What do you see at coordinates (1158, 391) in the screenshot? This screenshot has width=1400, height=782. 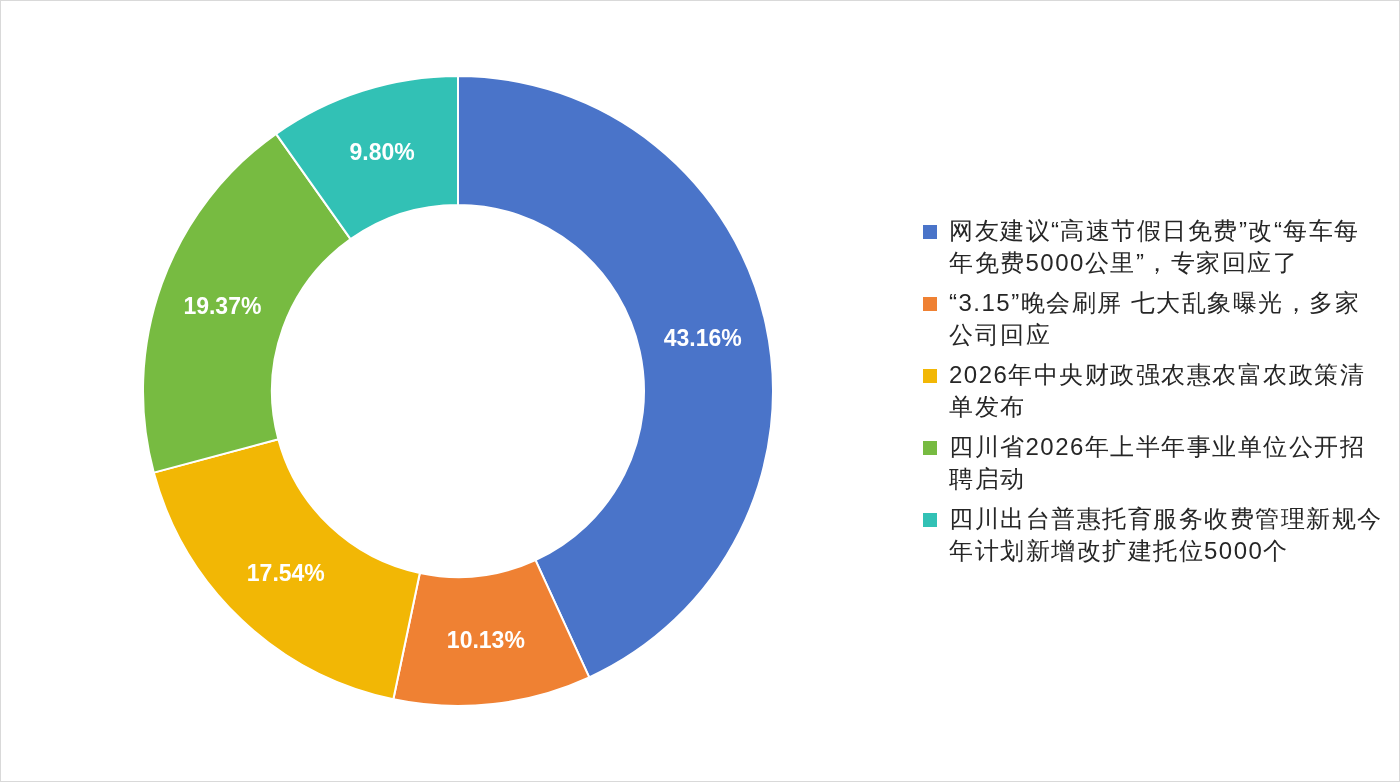 I see `legend-label: 2026年中央财政强农惠农富农政策清单发布` at bounding box center [1158, 391].